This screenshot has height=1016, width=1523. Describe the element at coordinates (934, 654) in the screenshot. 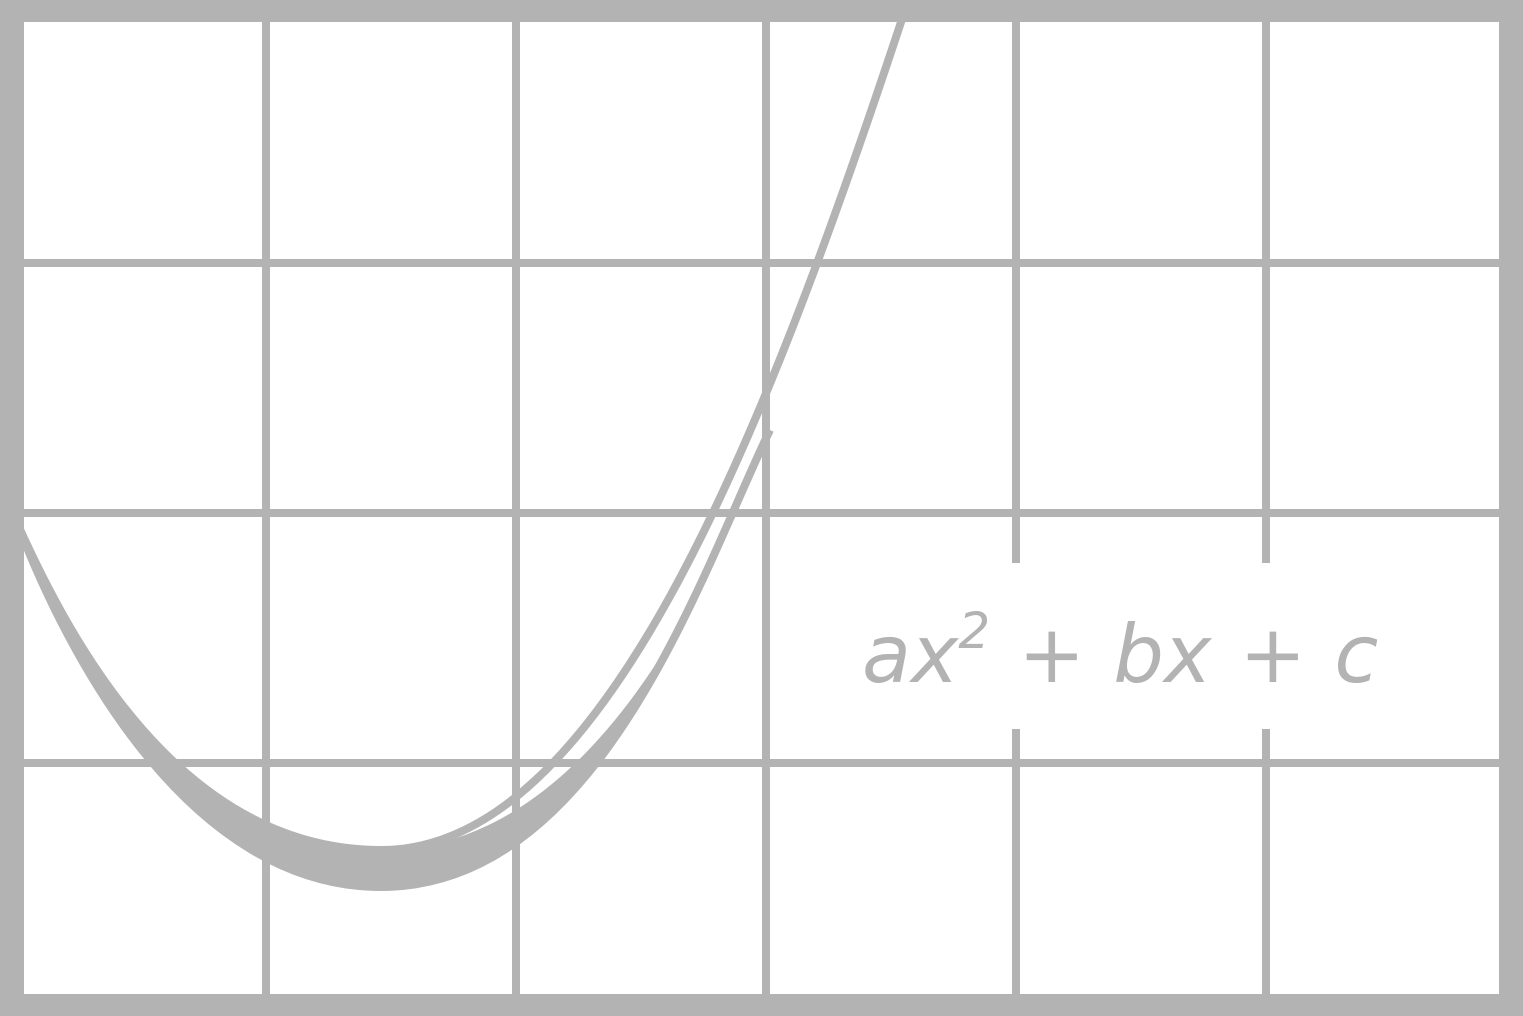

I see `formula-x: x` at that location.